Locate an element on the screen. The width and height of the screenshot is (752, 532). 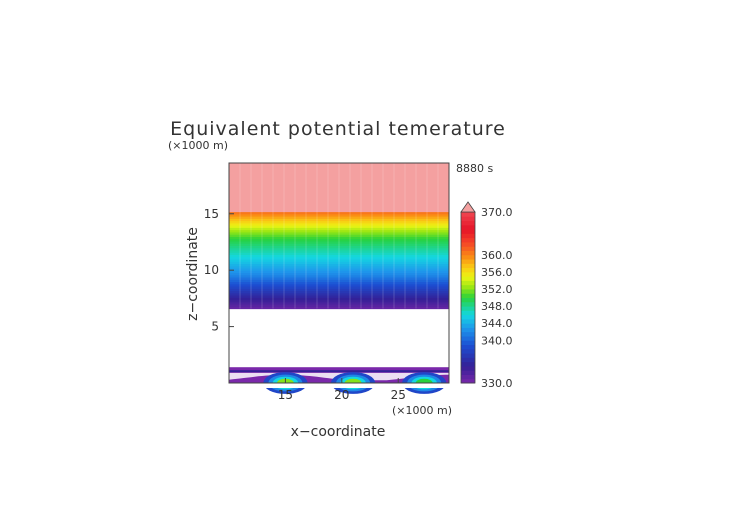
y-tick-label: 10 is located at coordinates (211, 270).